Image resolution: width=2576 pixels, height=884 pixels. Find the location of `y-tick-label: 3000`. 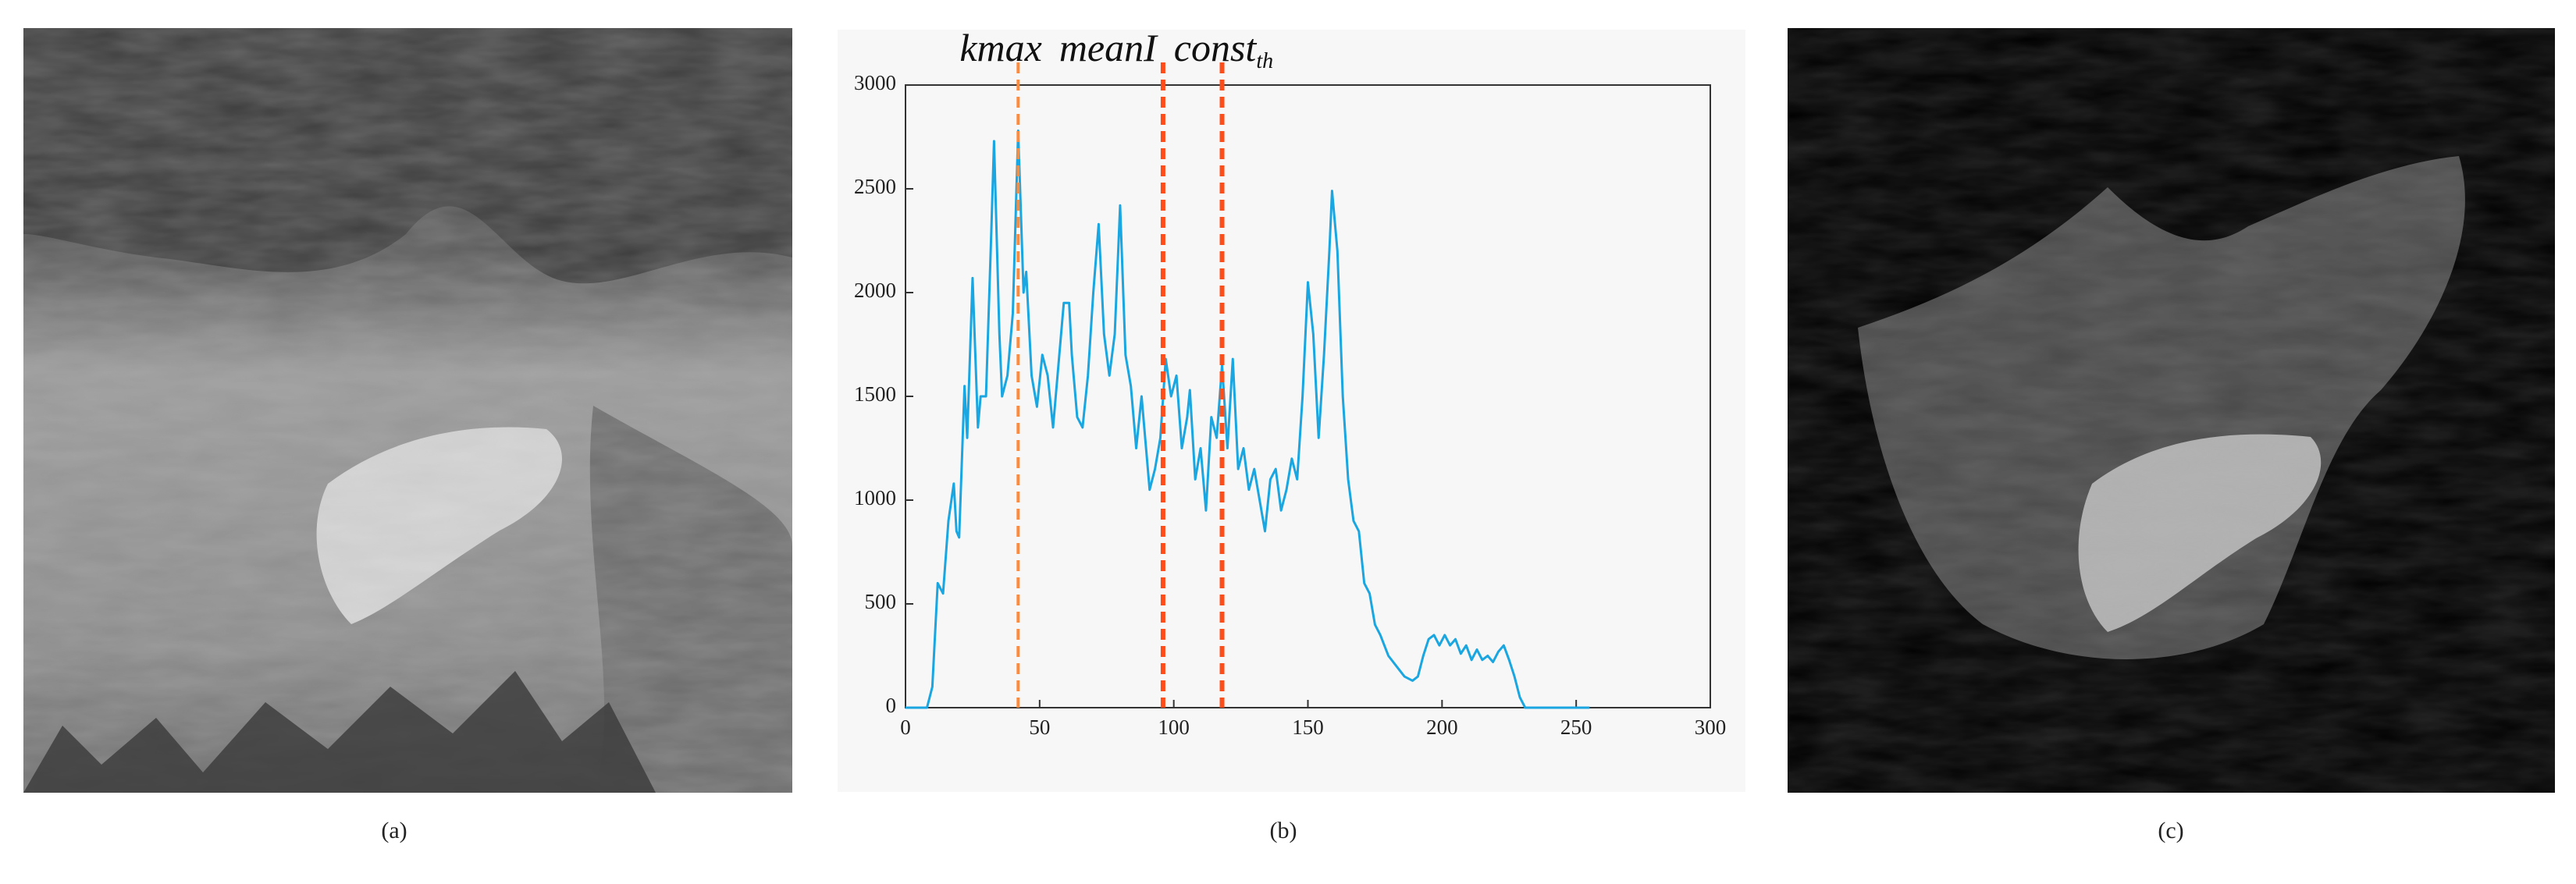

y-tick-label: 3000 is located at coordinates (875, 82).